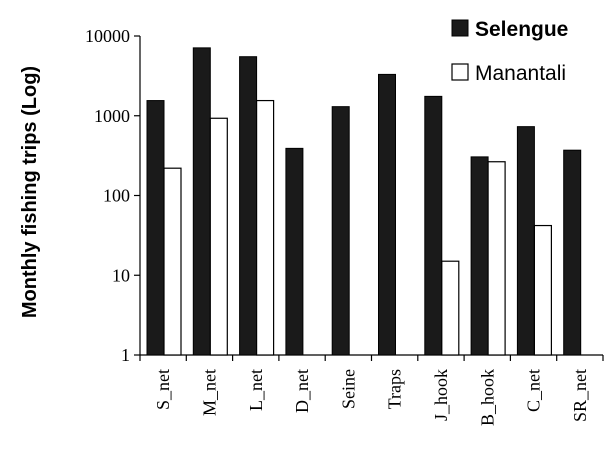 The height and width of the screenshot is (452, 606). I want to click on bar-selengue-Seine, so click(340, 231).